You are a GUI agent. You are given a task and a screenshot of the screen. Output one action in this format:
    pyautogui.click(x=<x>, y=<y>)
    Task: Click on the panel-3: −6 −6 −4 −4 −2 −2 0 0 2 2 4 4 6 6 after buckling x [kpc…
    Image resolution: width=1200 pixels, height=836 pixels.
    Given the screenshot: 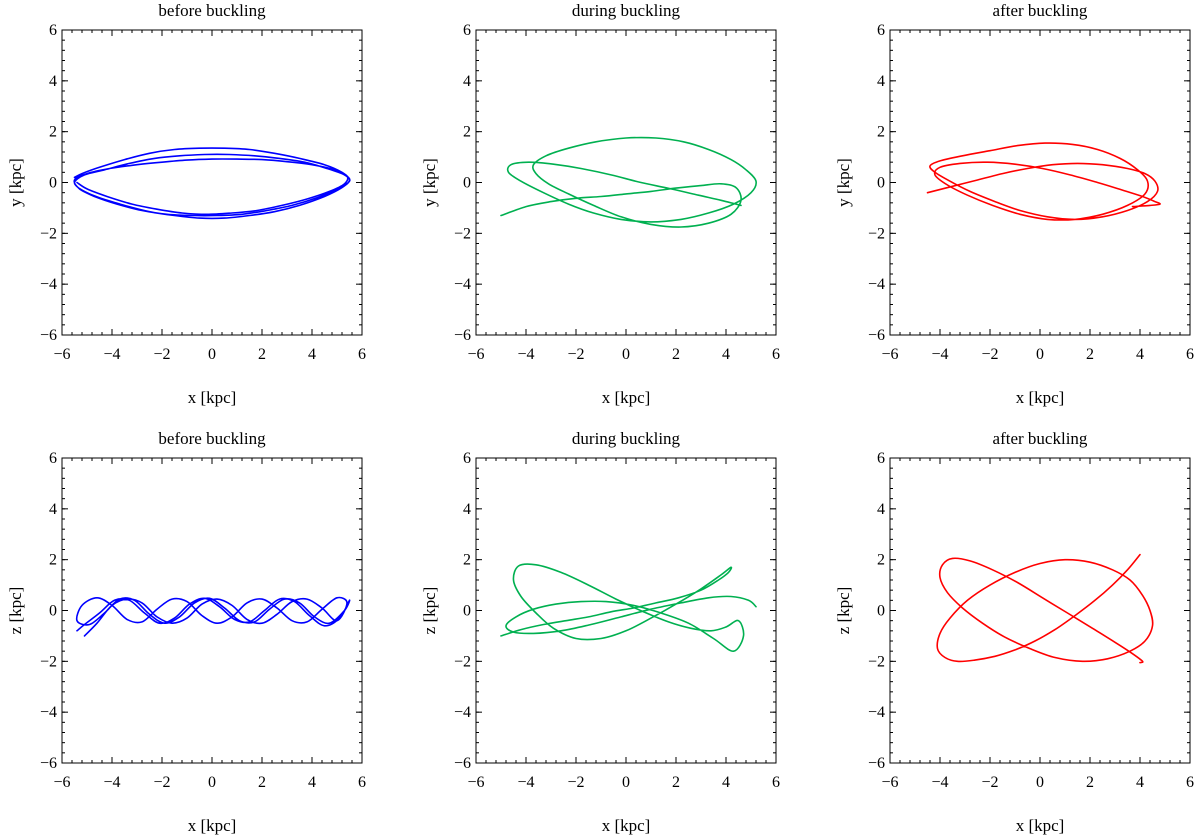 What is the action you would take?
    pyautogui.click(x=1014, y=204)
    